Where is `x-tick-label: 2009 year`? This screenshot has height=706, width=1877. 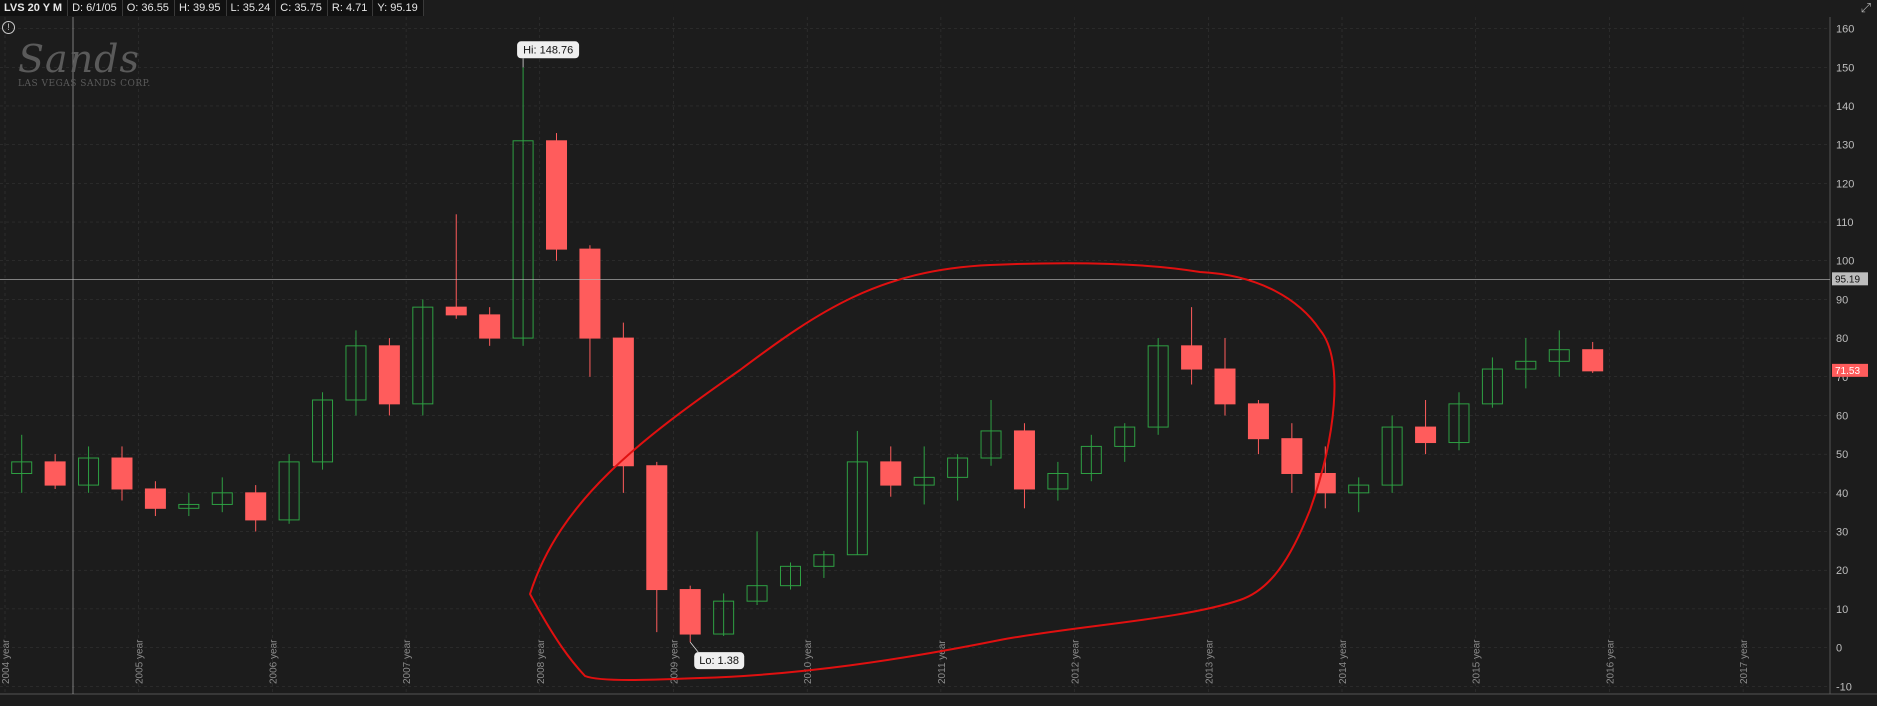 x-tick-label: 2009 year is located at coordinates (675, 661).